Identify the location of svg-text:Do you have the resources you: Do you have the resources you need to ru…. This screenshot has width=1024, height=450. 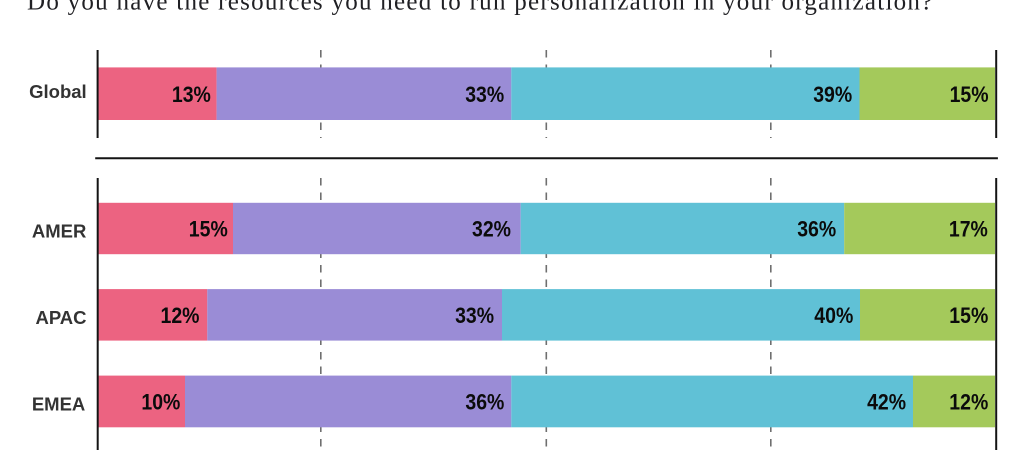
(480, 8).